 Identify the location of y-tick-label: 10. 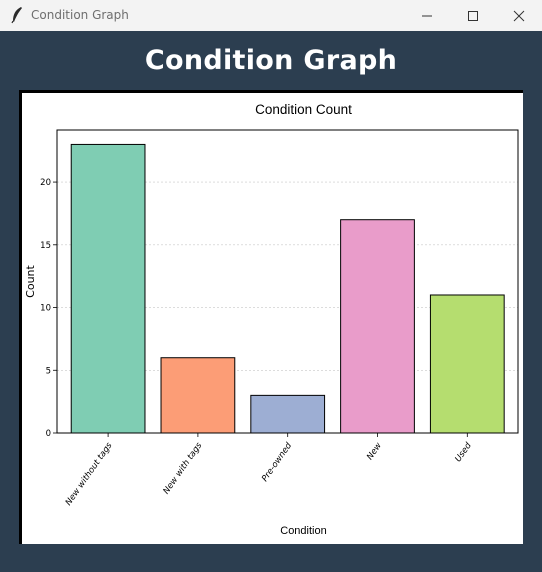
(45, 309).